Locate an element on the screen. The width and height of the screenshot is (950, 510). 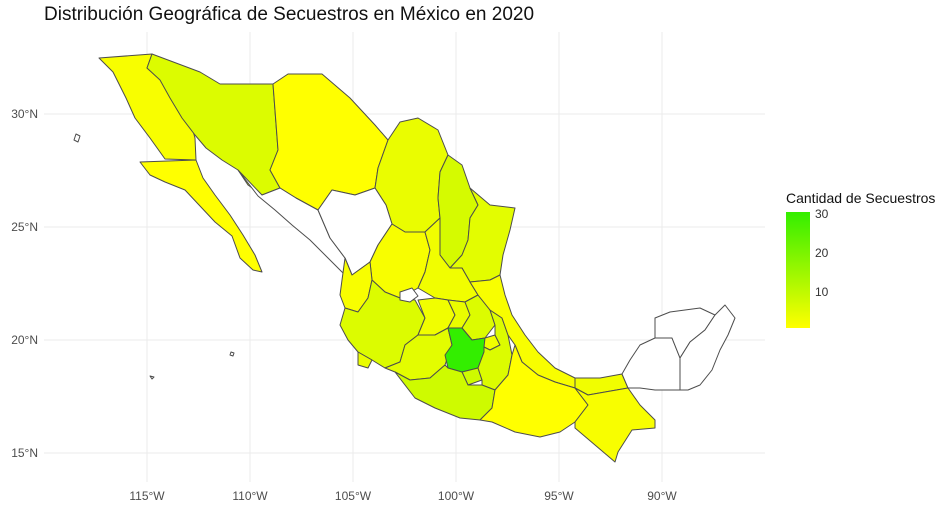
x-axis-ticks: 115°W 110°W 105°W 100°W 95°W 90°W is located at coordinates (403, 496).